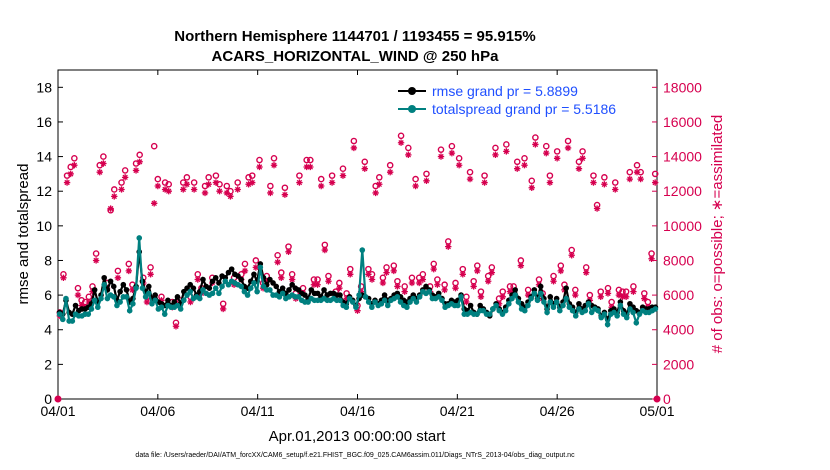  Describe the element at coordinates (524, 109) in the screenshot. I see `legend-label-totalspread: totalspread grand pr = 5.5186` at that location.